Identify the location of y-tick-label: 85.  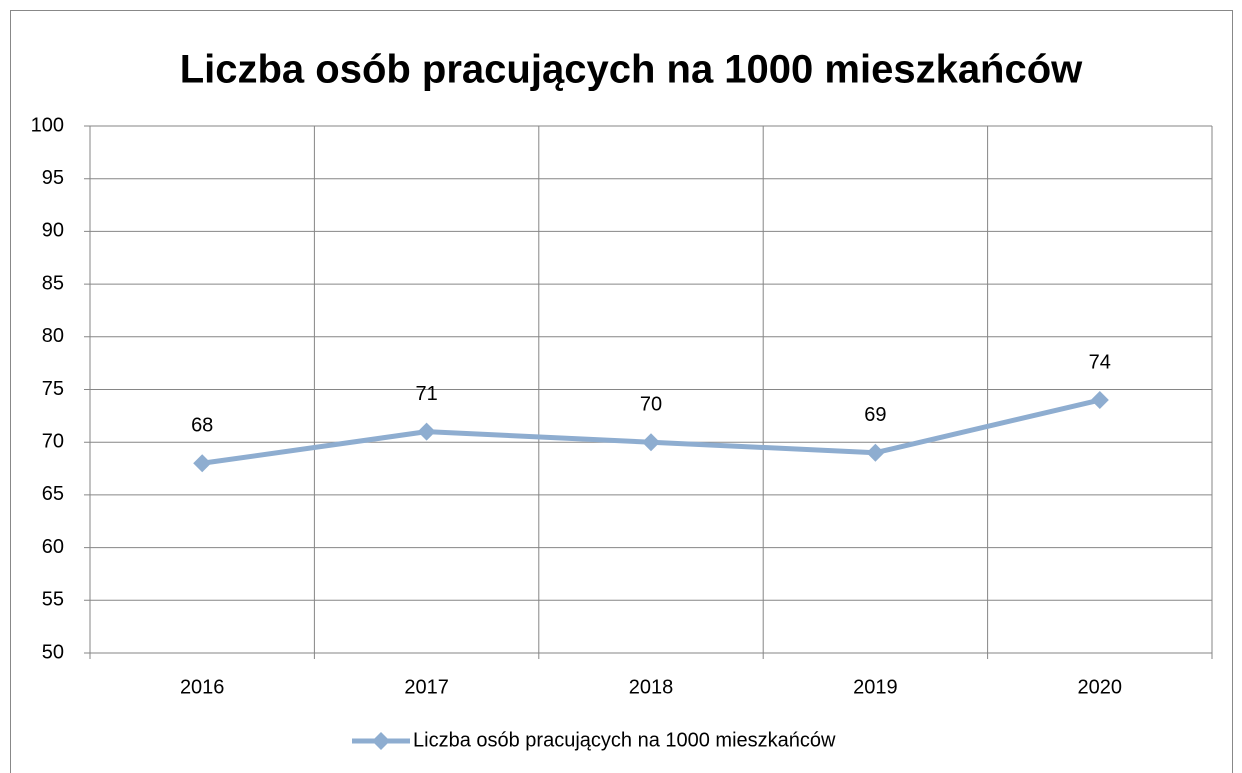
(53, 283).